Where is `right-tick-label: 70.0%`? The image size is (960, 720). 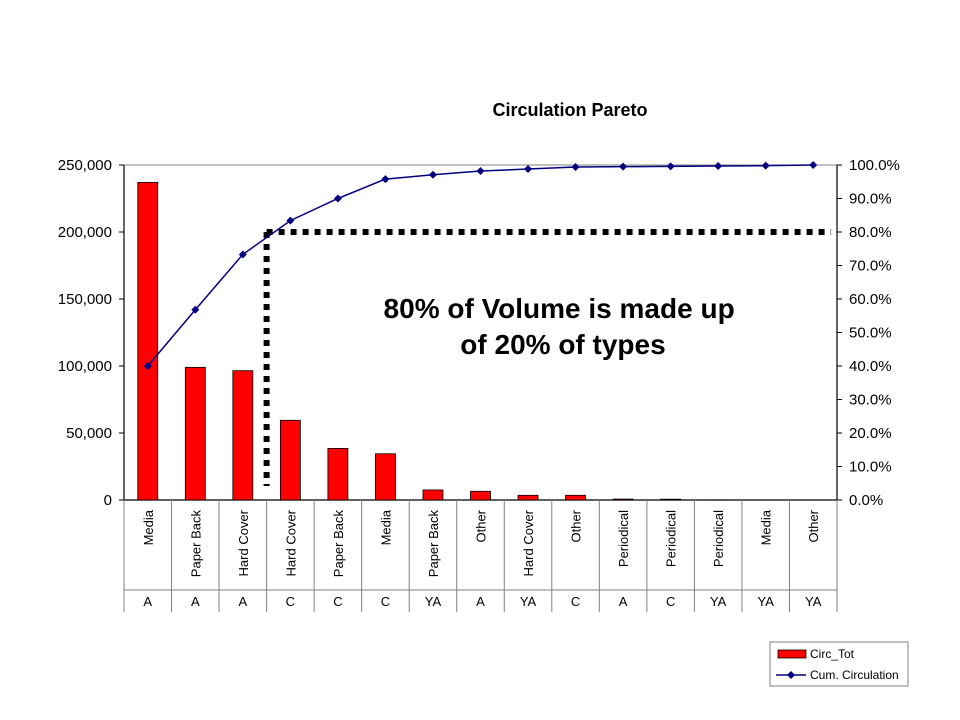 right-tick-label: 70.0% is located at coordinates (870, 266).